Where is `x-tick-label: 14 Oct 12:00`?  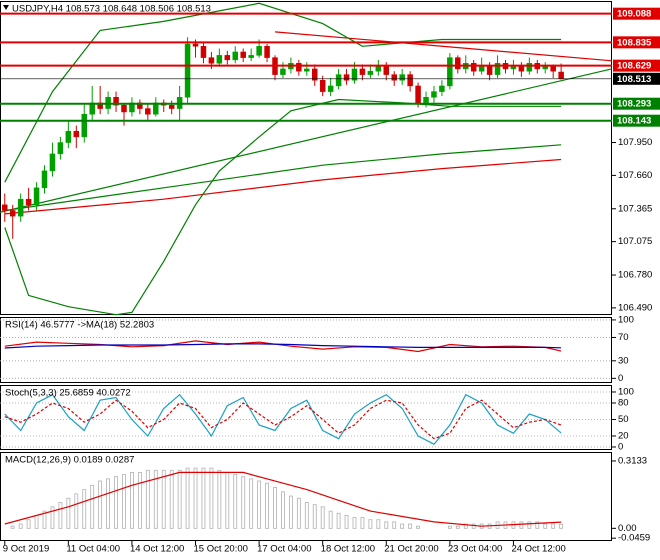 x-tick-label: 14 Oct 12:00 is located at coordinates (157, 549).